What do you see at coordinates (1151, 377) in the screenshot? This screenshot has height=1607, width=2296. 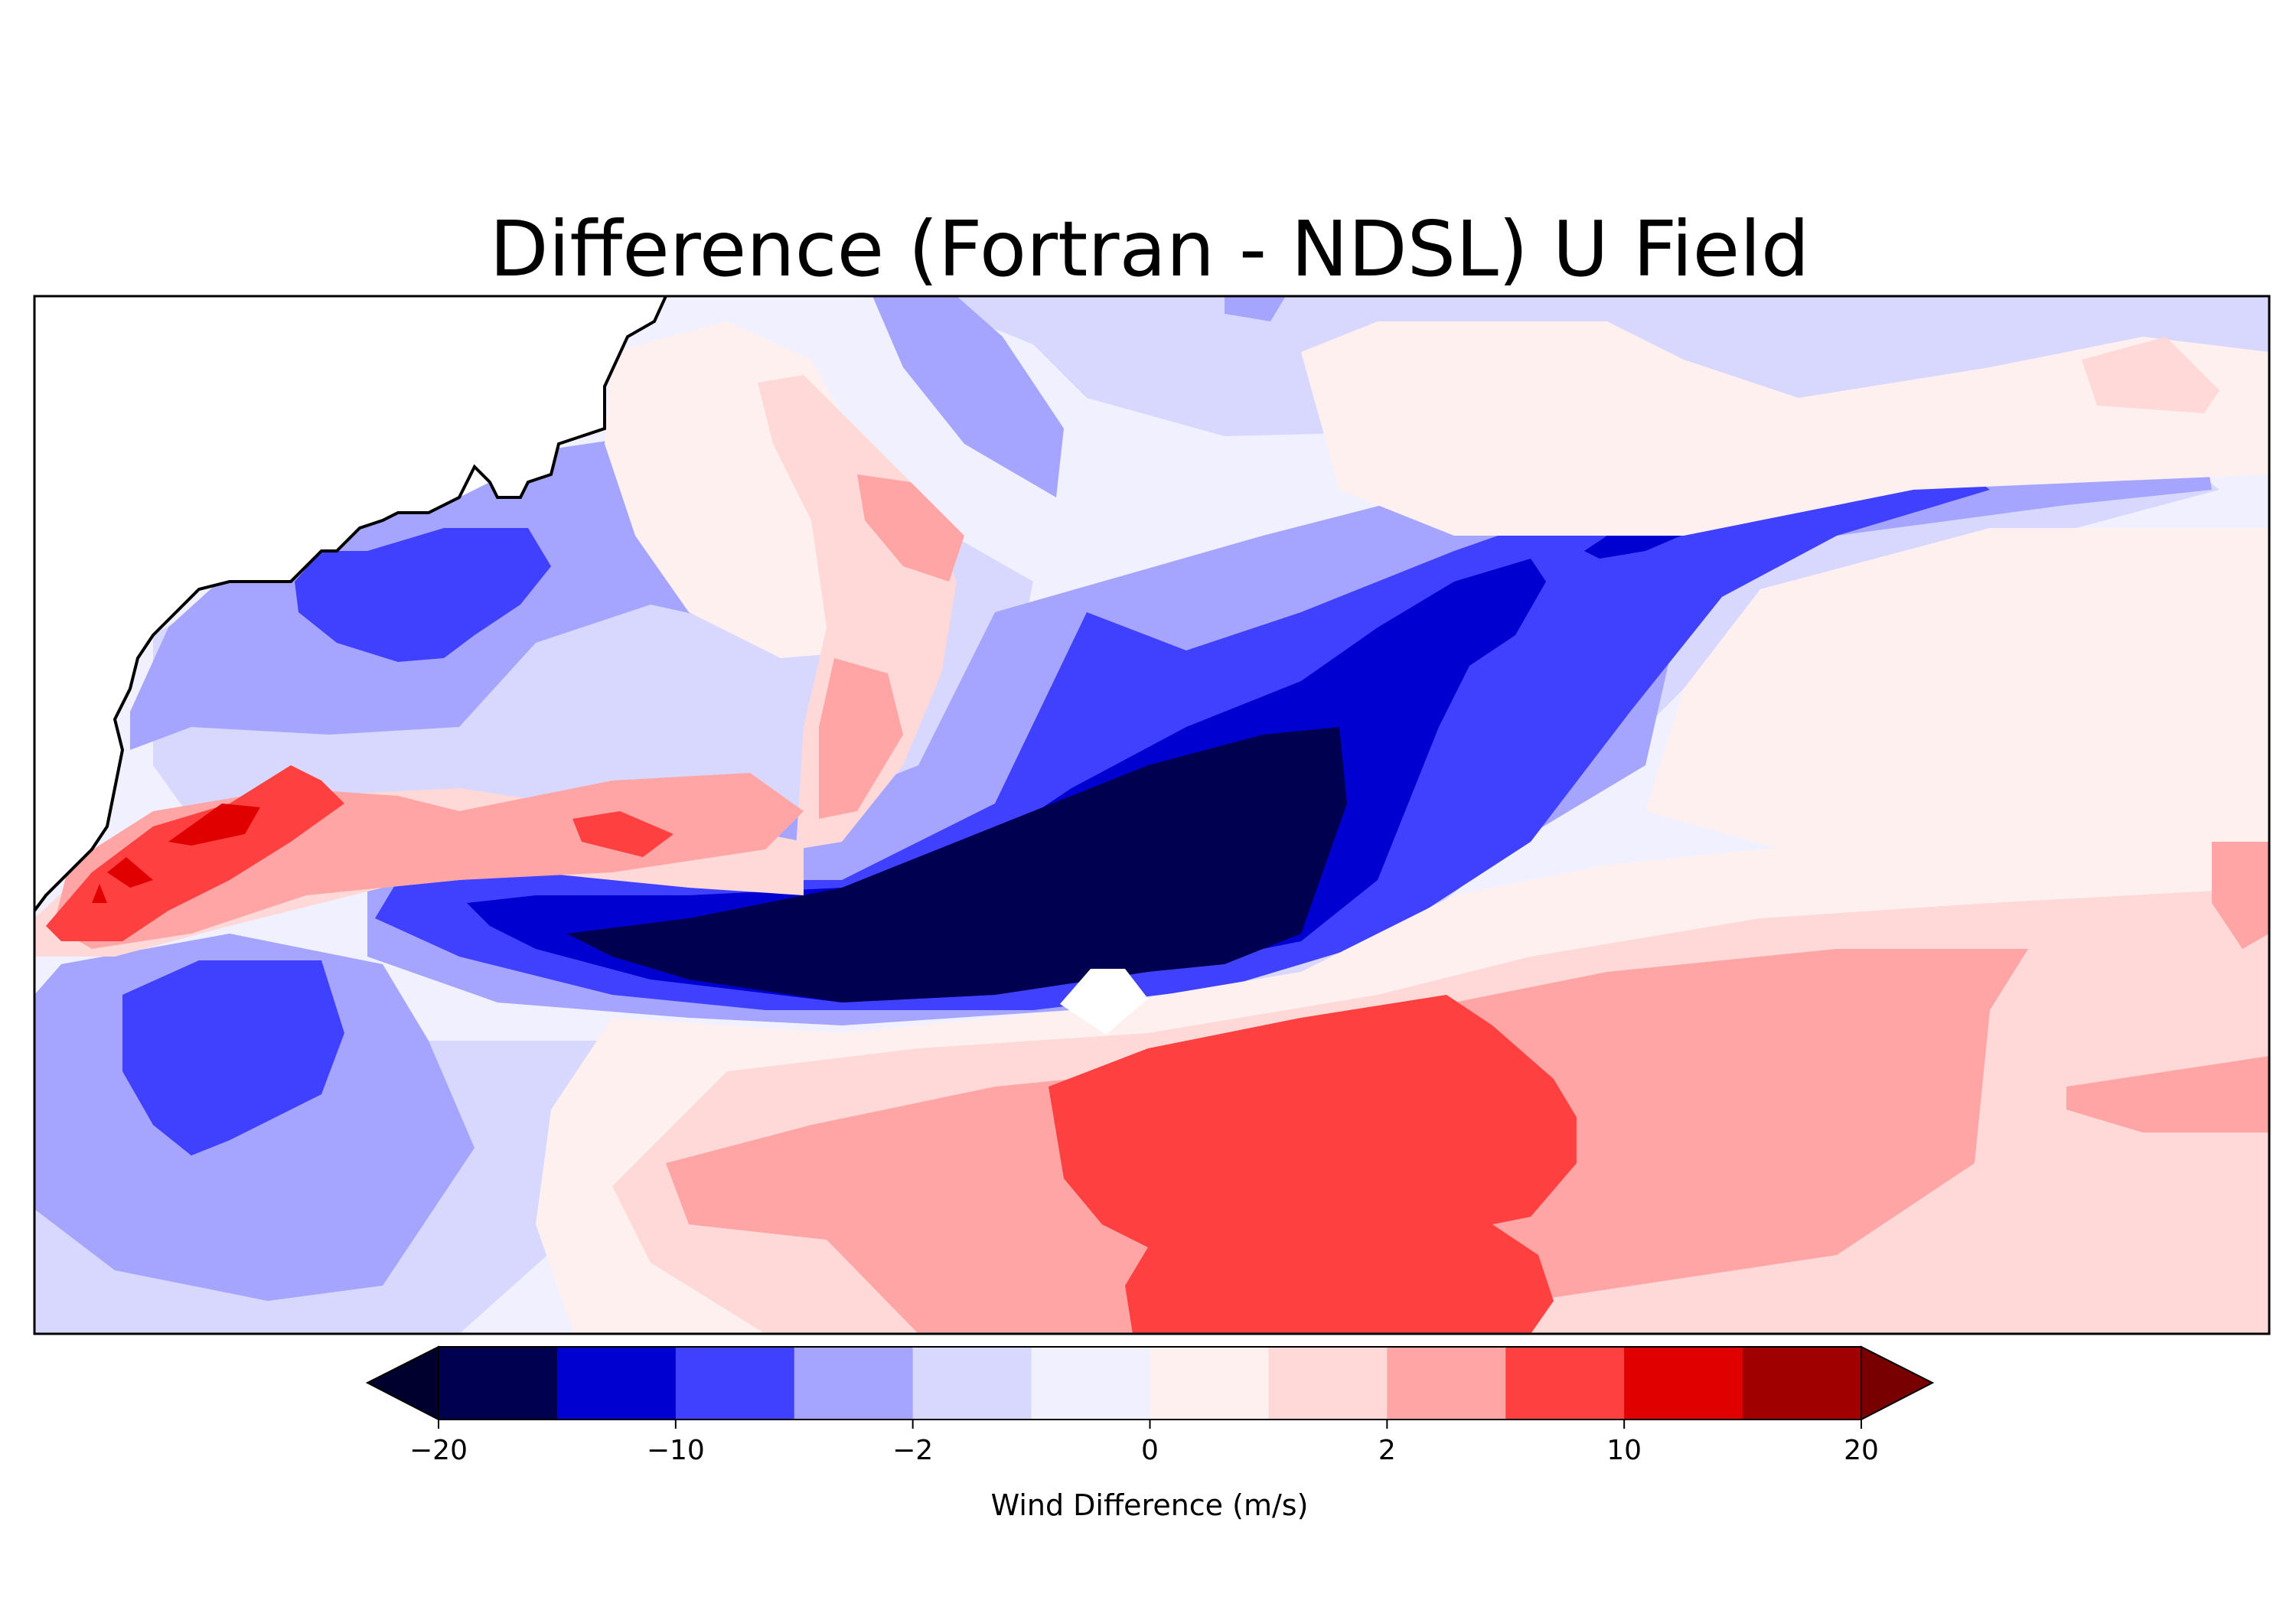 I see `contour-level--2-to--1` at bounding box center [1151, 377].